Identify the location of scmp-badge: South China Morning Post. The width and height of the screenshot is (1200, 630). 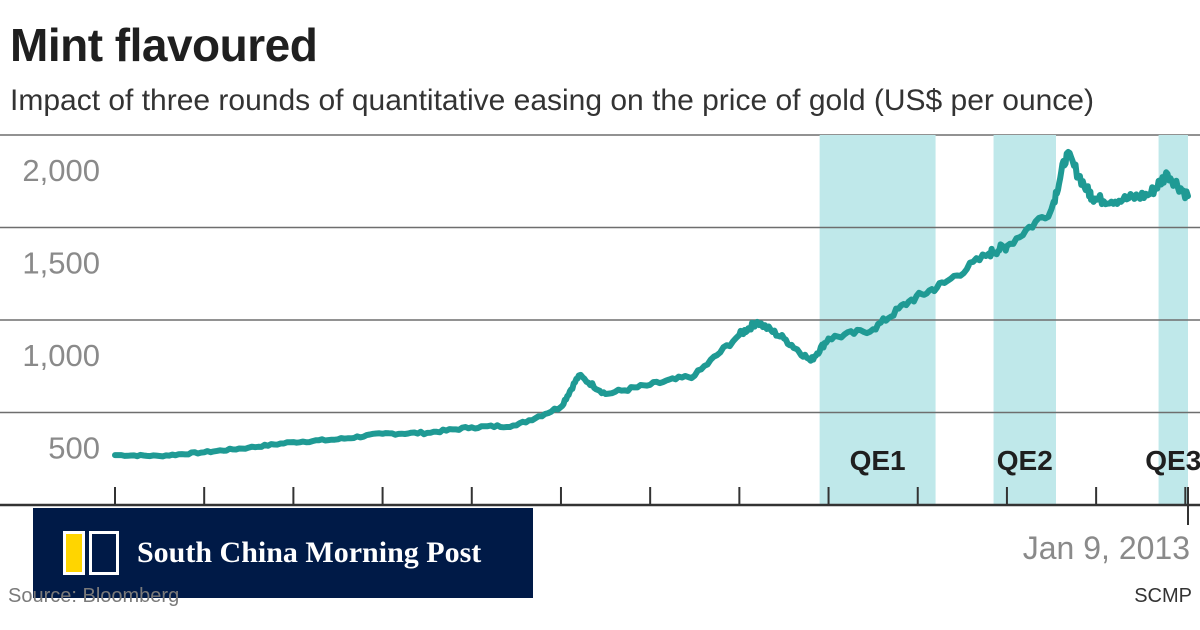
(283, 553).